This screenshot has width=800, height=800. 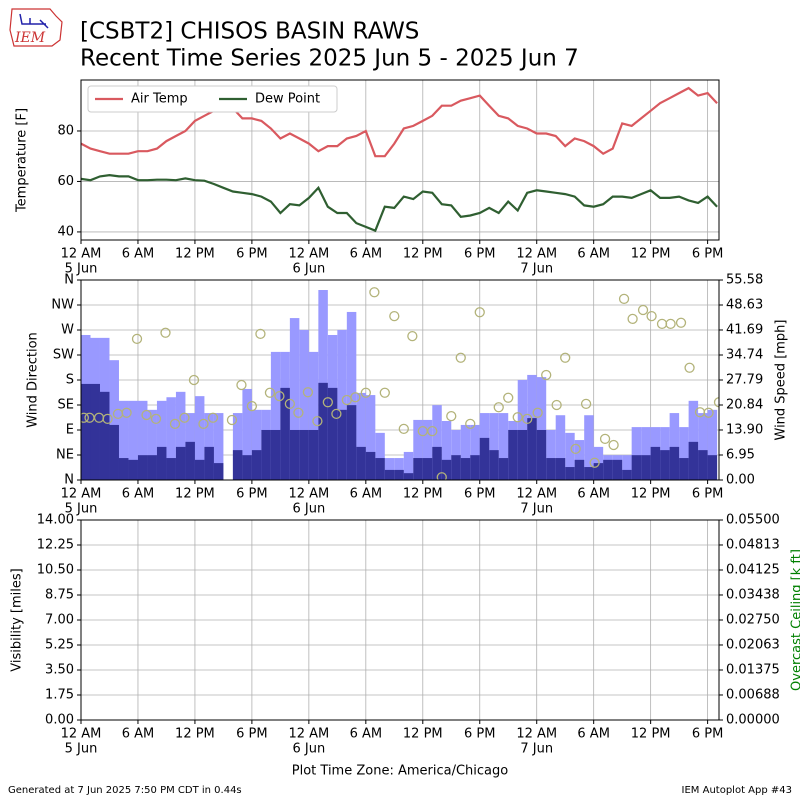 I want to click on y2-tick-label: 0.01375, so click(x=753, y=670).